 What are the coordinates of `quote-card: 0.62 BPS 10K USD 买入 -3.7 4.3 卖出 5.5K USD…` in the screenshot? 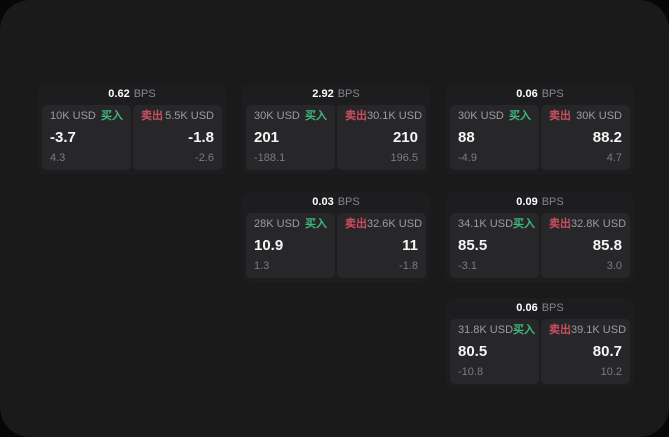 It's located at (132, 129).